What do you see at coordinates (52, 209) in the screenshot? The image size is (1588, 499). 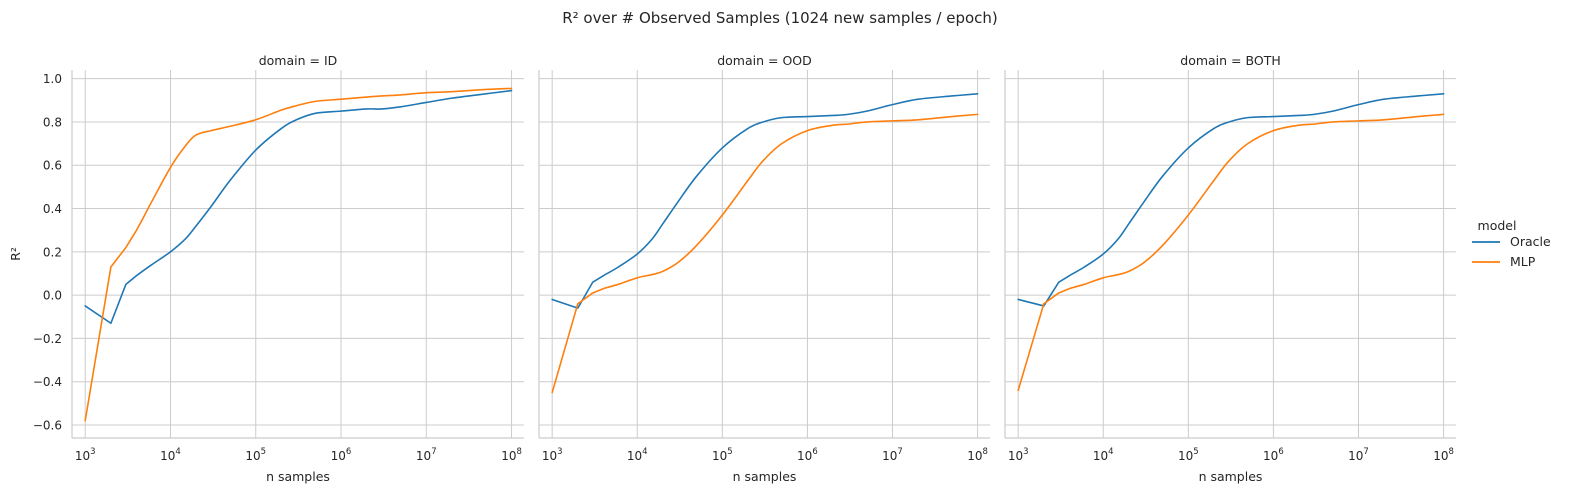 I see `y-tick-label: 0.4` at bounding box center [52, 209].